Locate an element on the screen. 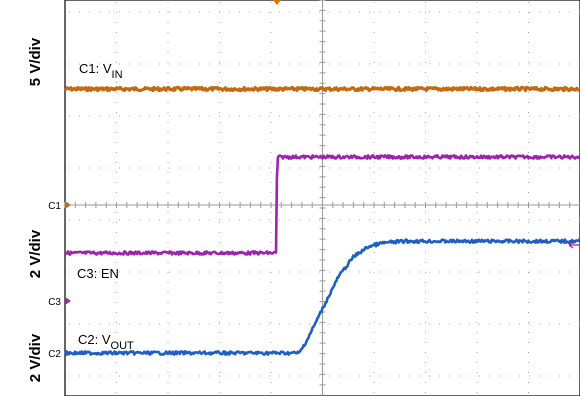 The height and width of the screenshot is (396, 580). ground-label-c2: C2 is located at coordinates (54, 354).